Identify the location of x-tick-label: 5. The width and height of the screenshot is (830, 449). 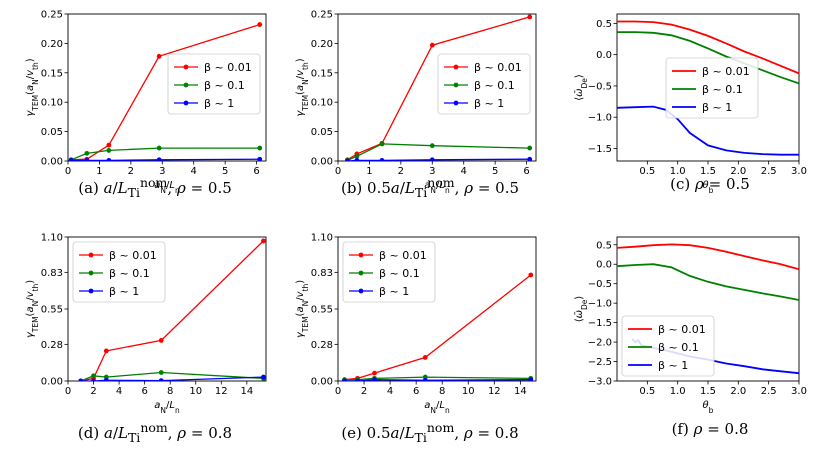
(495, 171).